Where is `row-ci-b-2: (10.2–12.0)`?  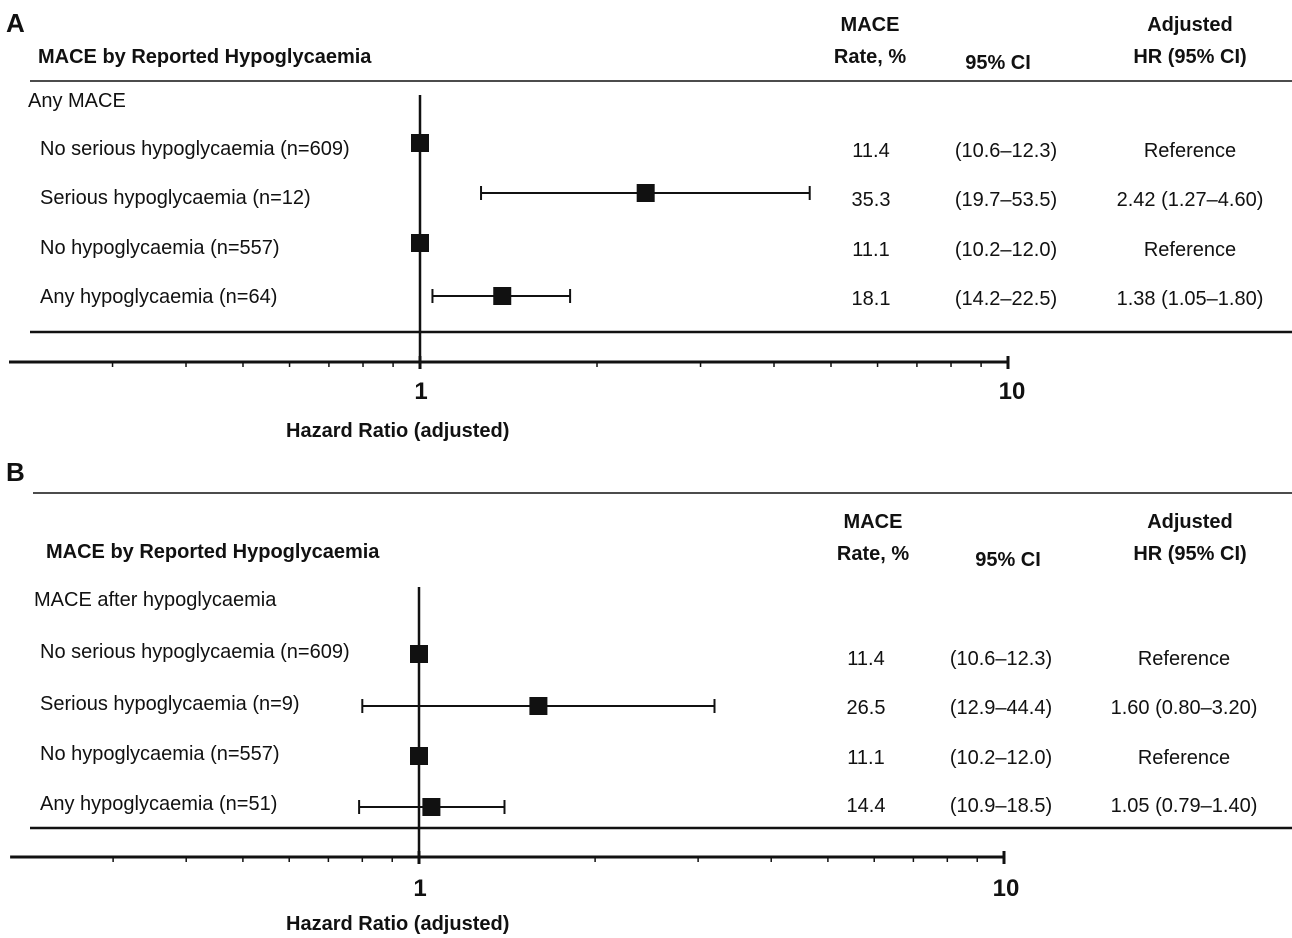
row-ci-b-2: (10.2–12.0) is located at coordinates (1001, 758).